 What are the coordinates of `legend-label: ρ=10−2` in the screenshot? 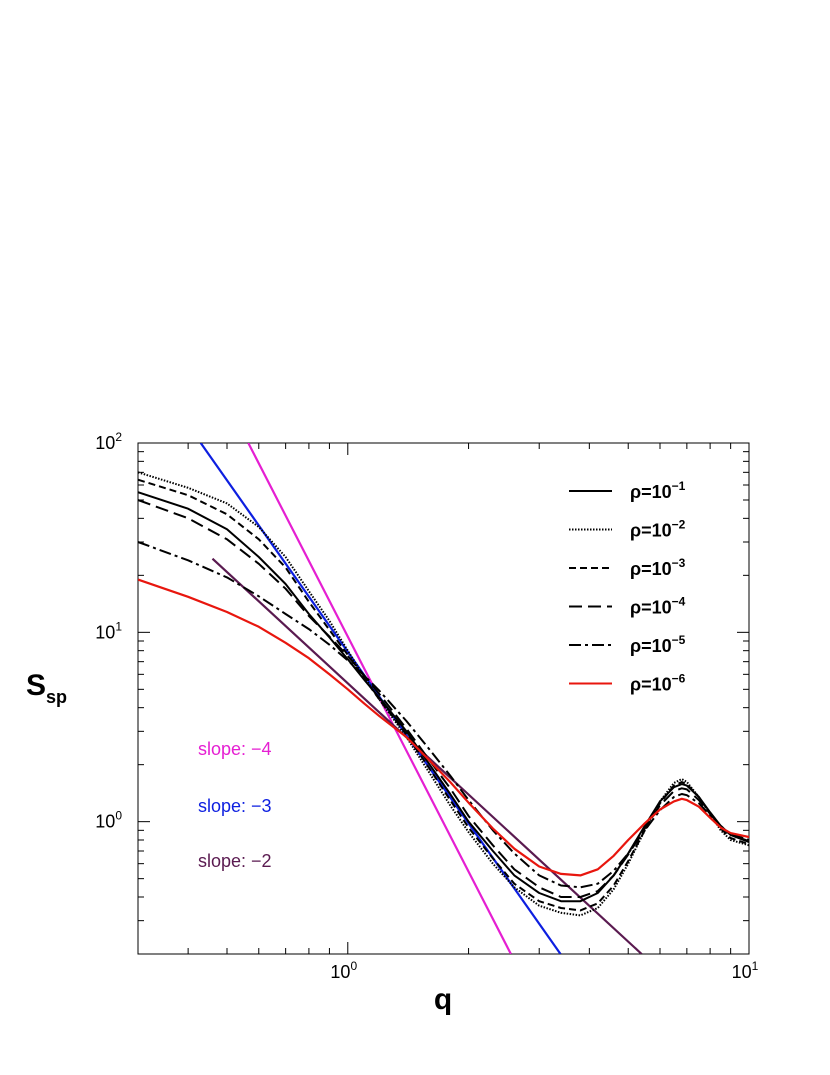 It's located at (658, 529).